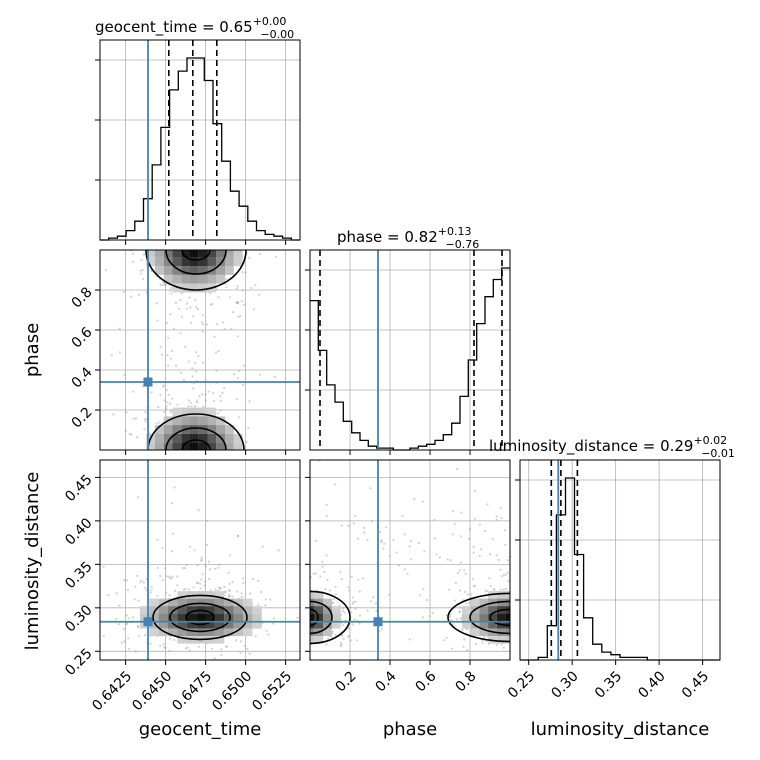  Describe the element at coordinates (112, 691) in the screenshot. I see `tick-label-geocent_time: 0.6425` at that location.